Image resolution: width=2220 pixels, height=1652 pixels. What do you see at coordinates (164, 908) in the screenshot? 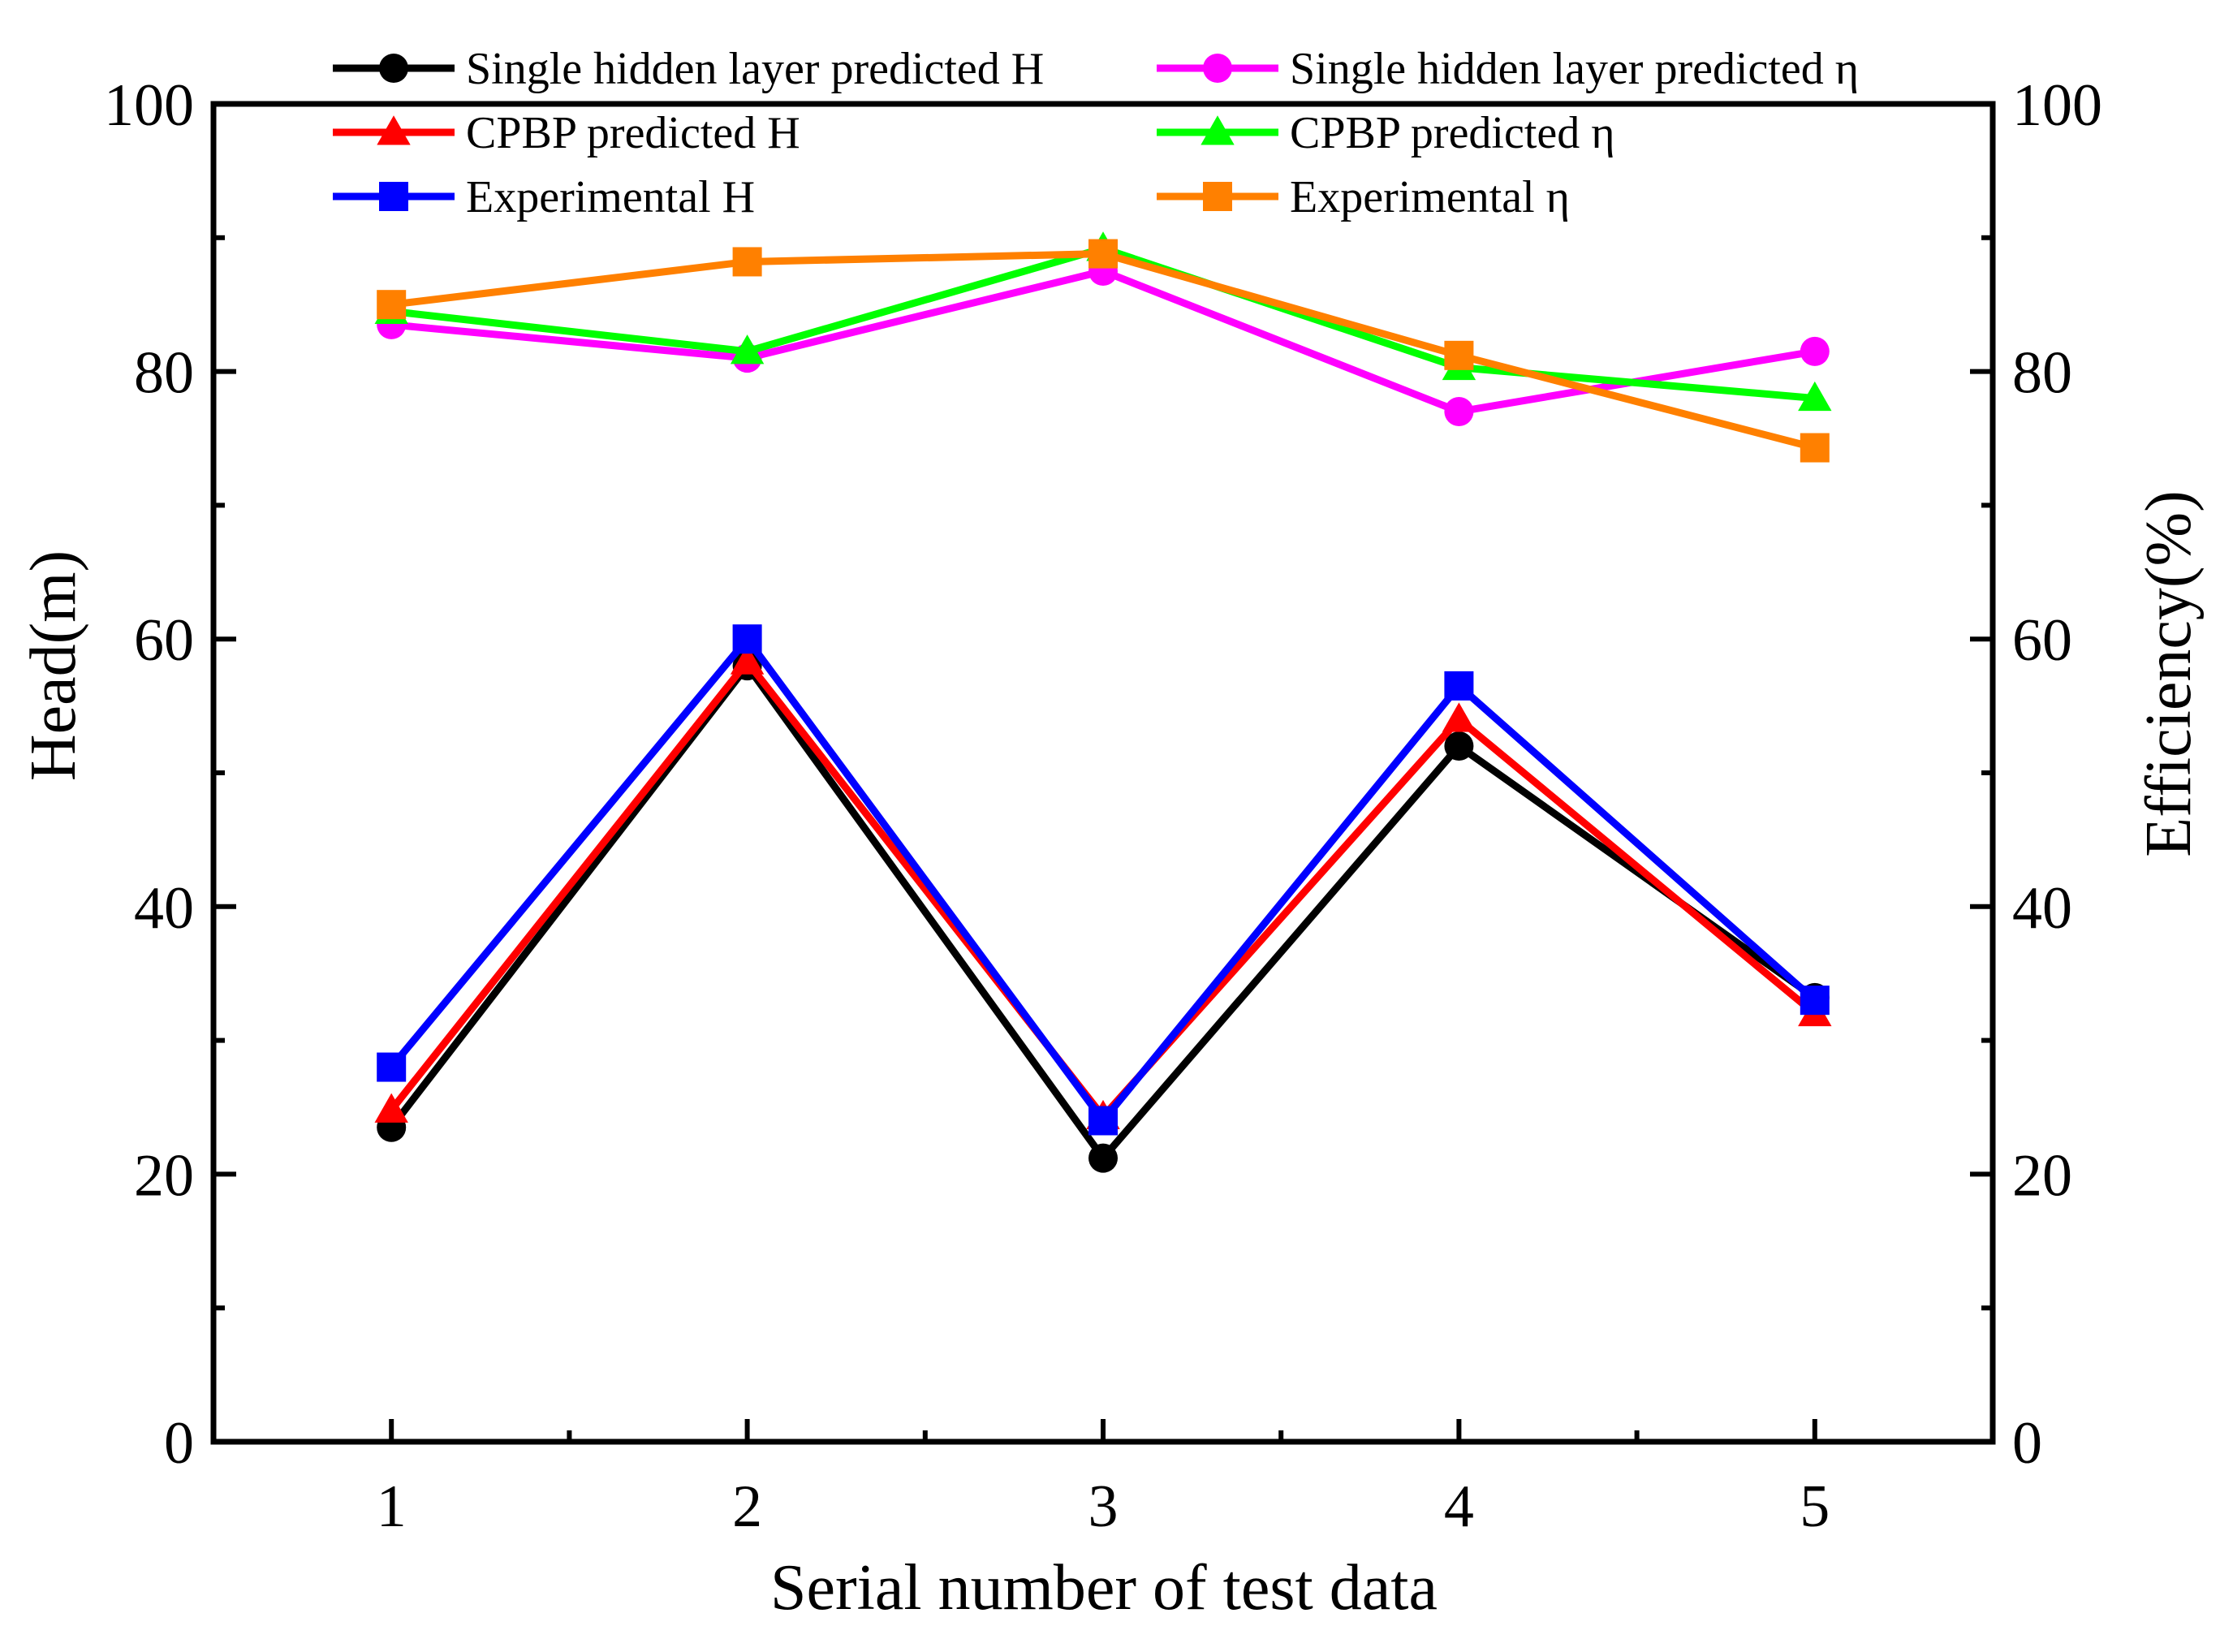
I see `y-tick-label: 40` at bounding box center [164, 908].